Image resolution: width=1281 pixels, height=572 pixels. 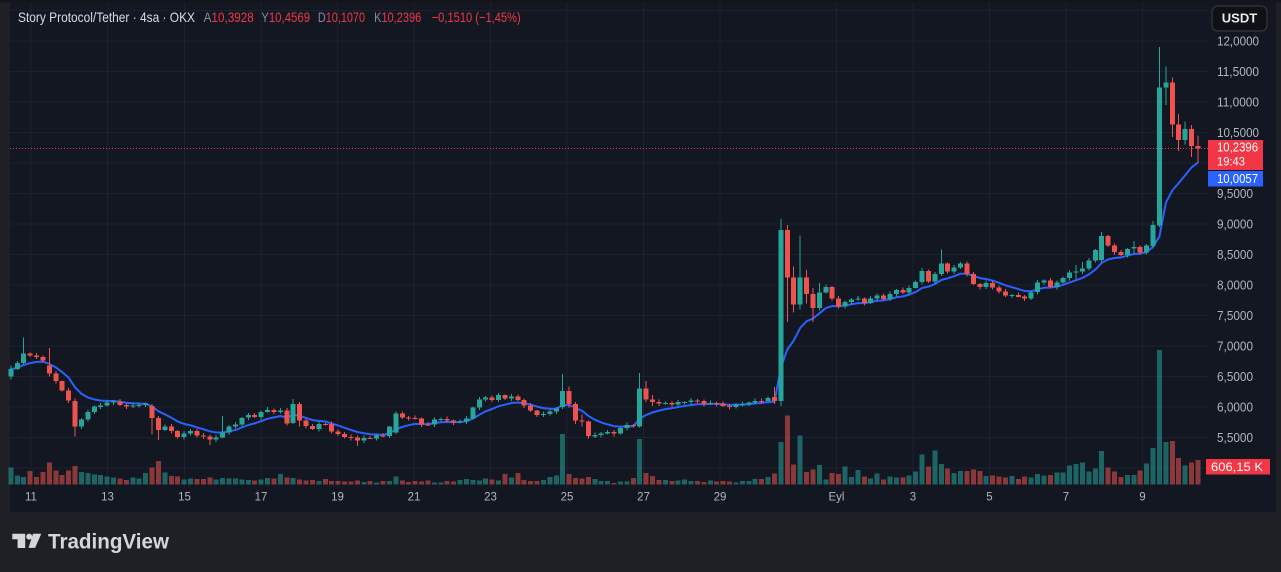 What do you see at coordinates (1235, 285) in the screenshot?
I see `svg-text: 8,0000` at bounding box center [1235, 285].